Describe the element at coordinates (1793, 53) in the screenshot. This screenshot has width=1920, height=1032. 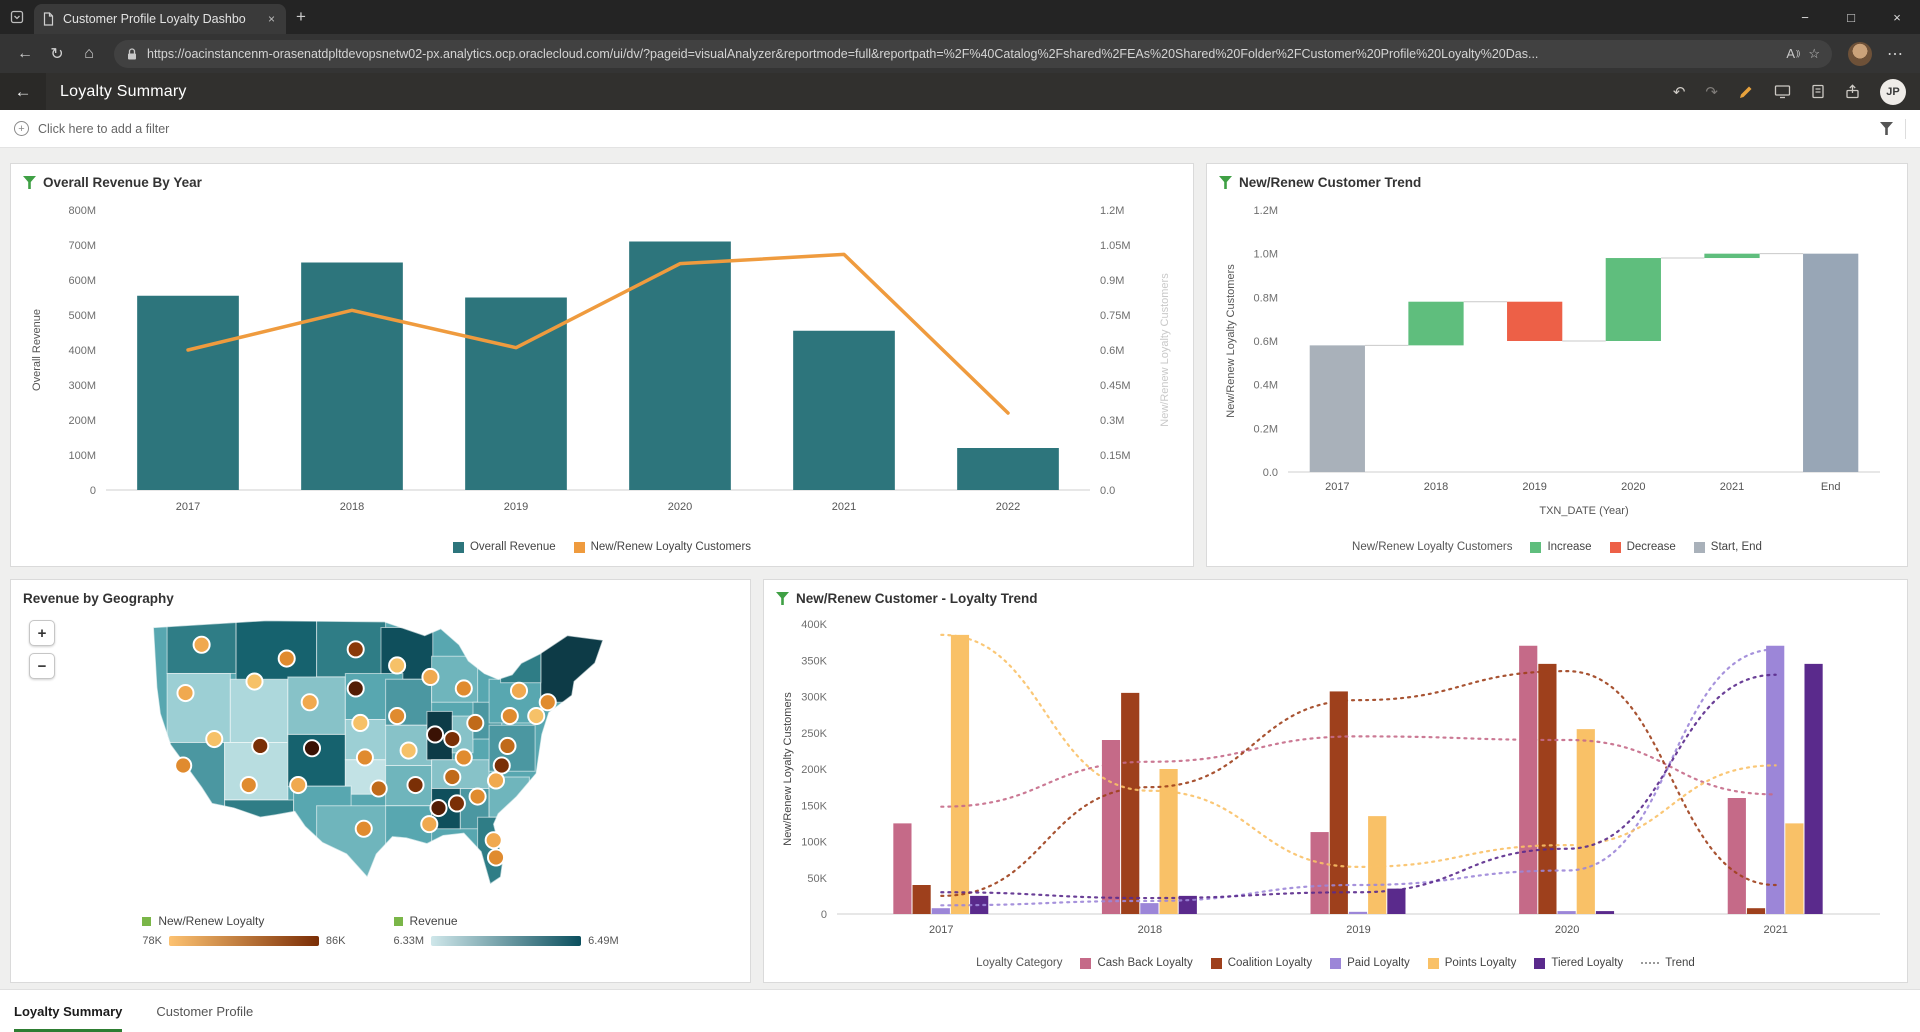
I see `read-aloud-icon: A))` at that location.